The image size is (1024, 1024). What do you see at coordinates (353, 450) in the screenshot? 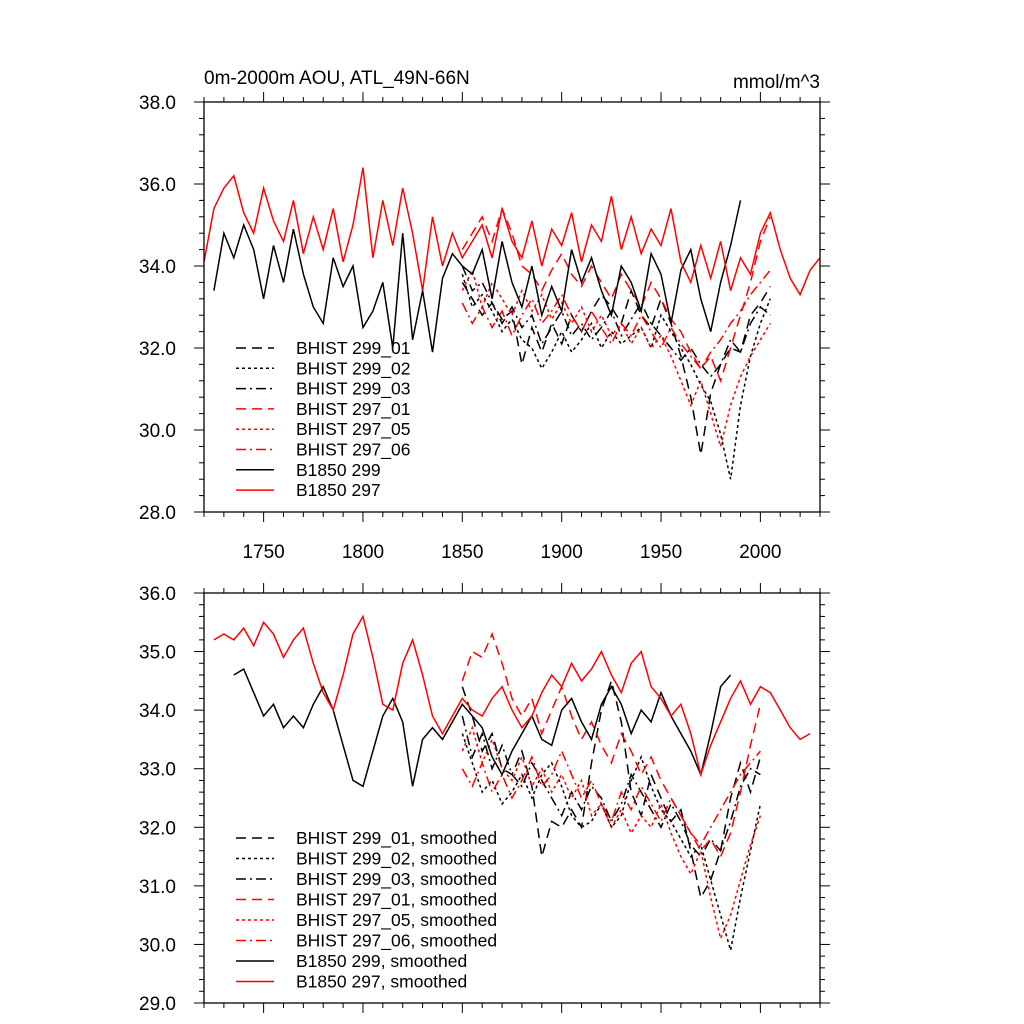
I see `legend-label: BHIST 297_06` at bounding box center [353, 450].